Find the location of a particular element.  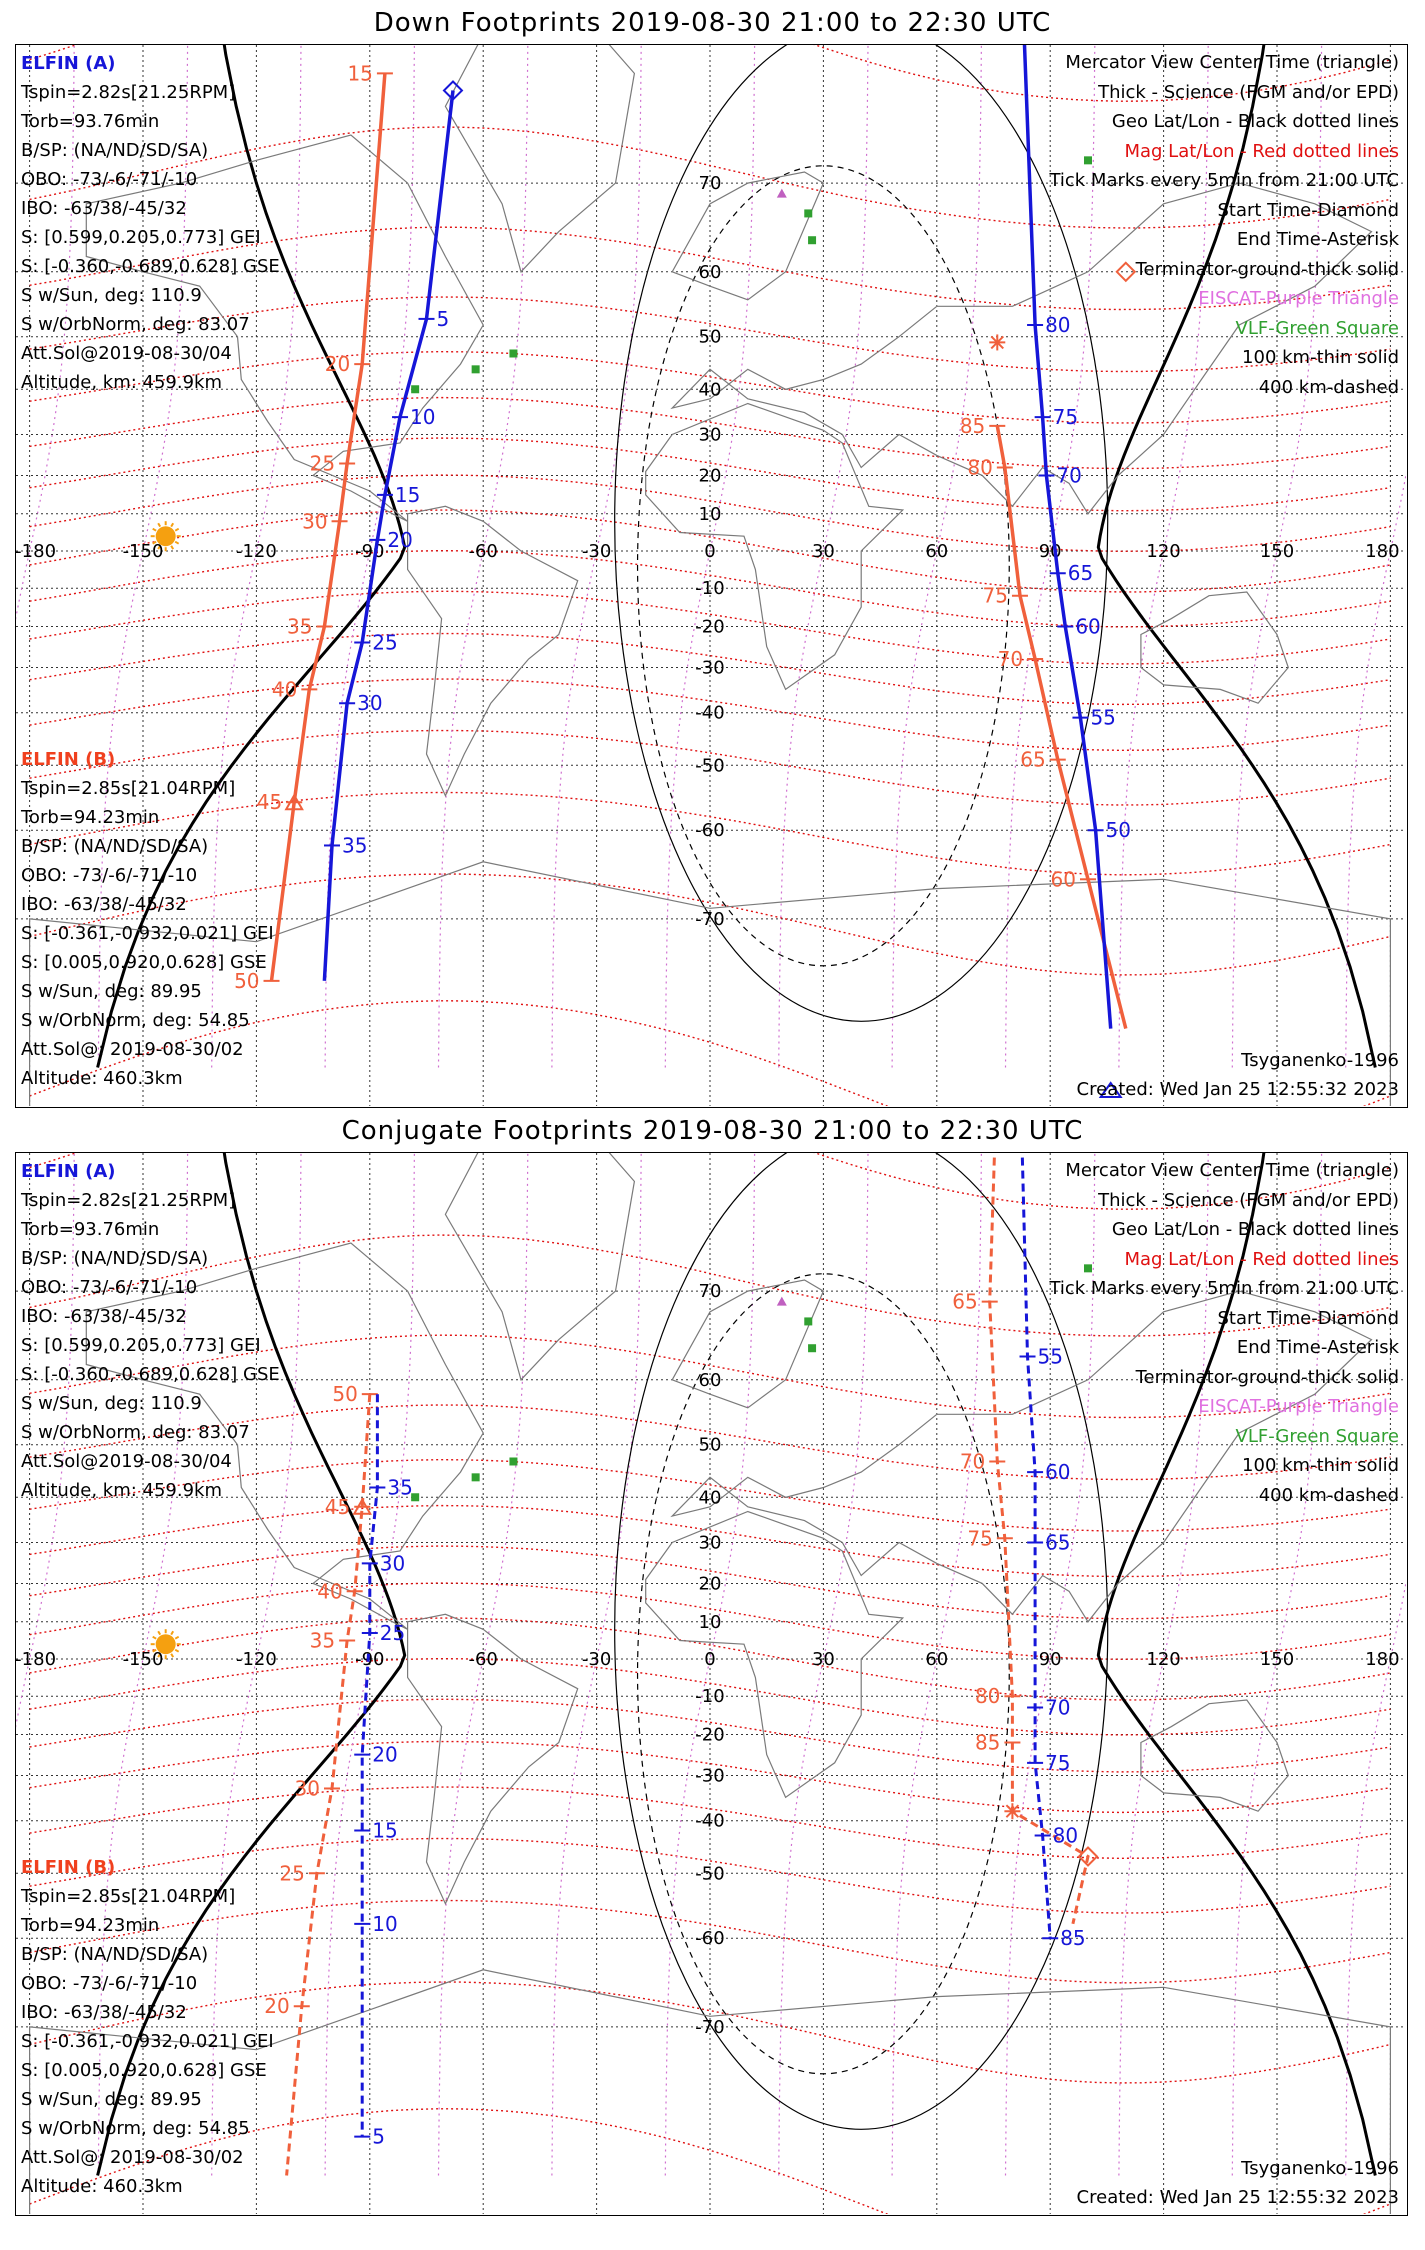

lon-label: 0 is located at coordinates (709, 1659).